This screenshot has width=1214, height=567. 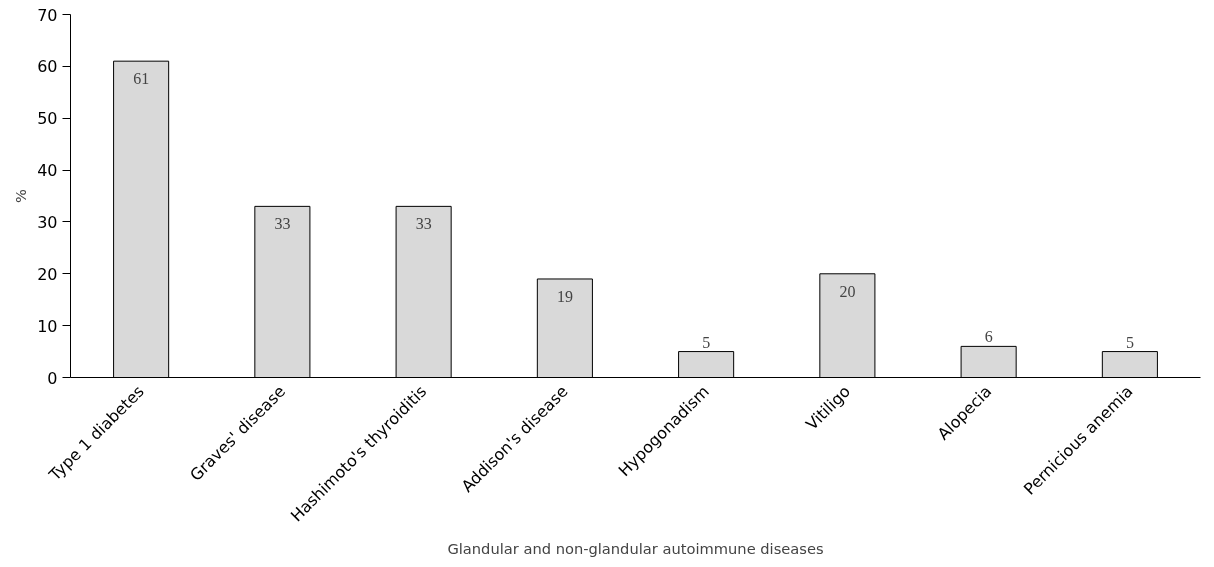 What do you see at coordinates (47, 222) in the screenshot?
I see `y-tick-label: 30` at bounding box center [47, 222].